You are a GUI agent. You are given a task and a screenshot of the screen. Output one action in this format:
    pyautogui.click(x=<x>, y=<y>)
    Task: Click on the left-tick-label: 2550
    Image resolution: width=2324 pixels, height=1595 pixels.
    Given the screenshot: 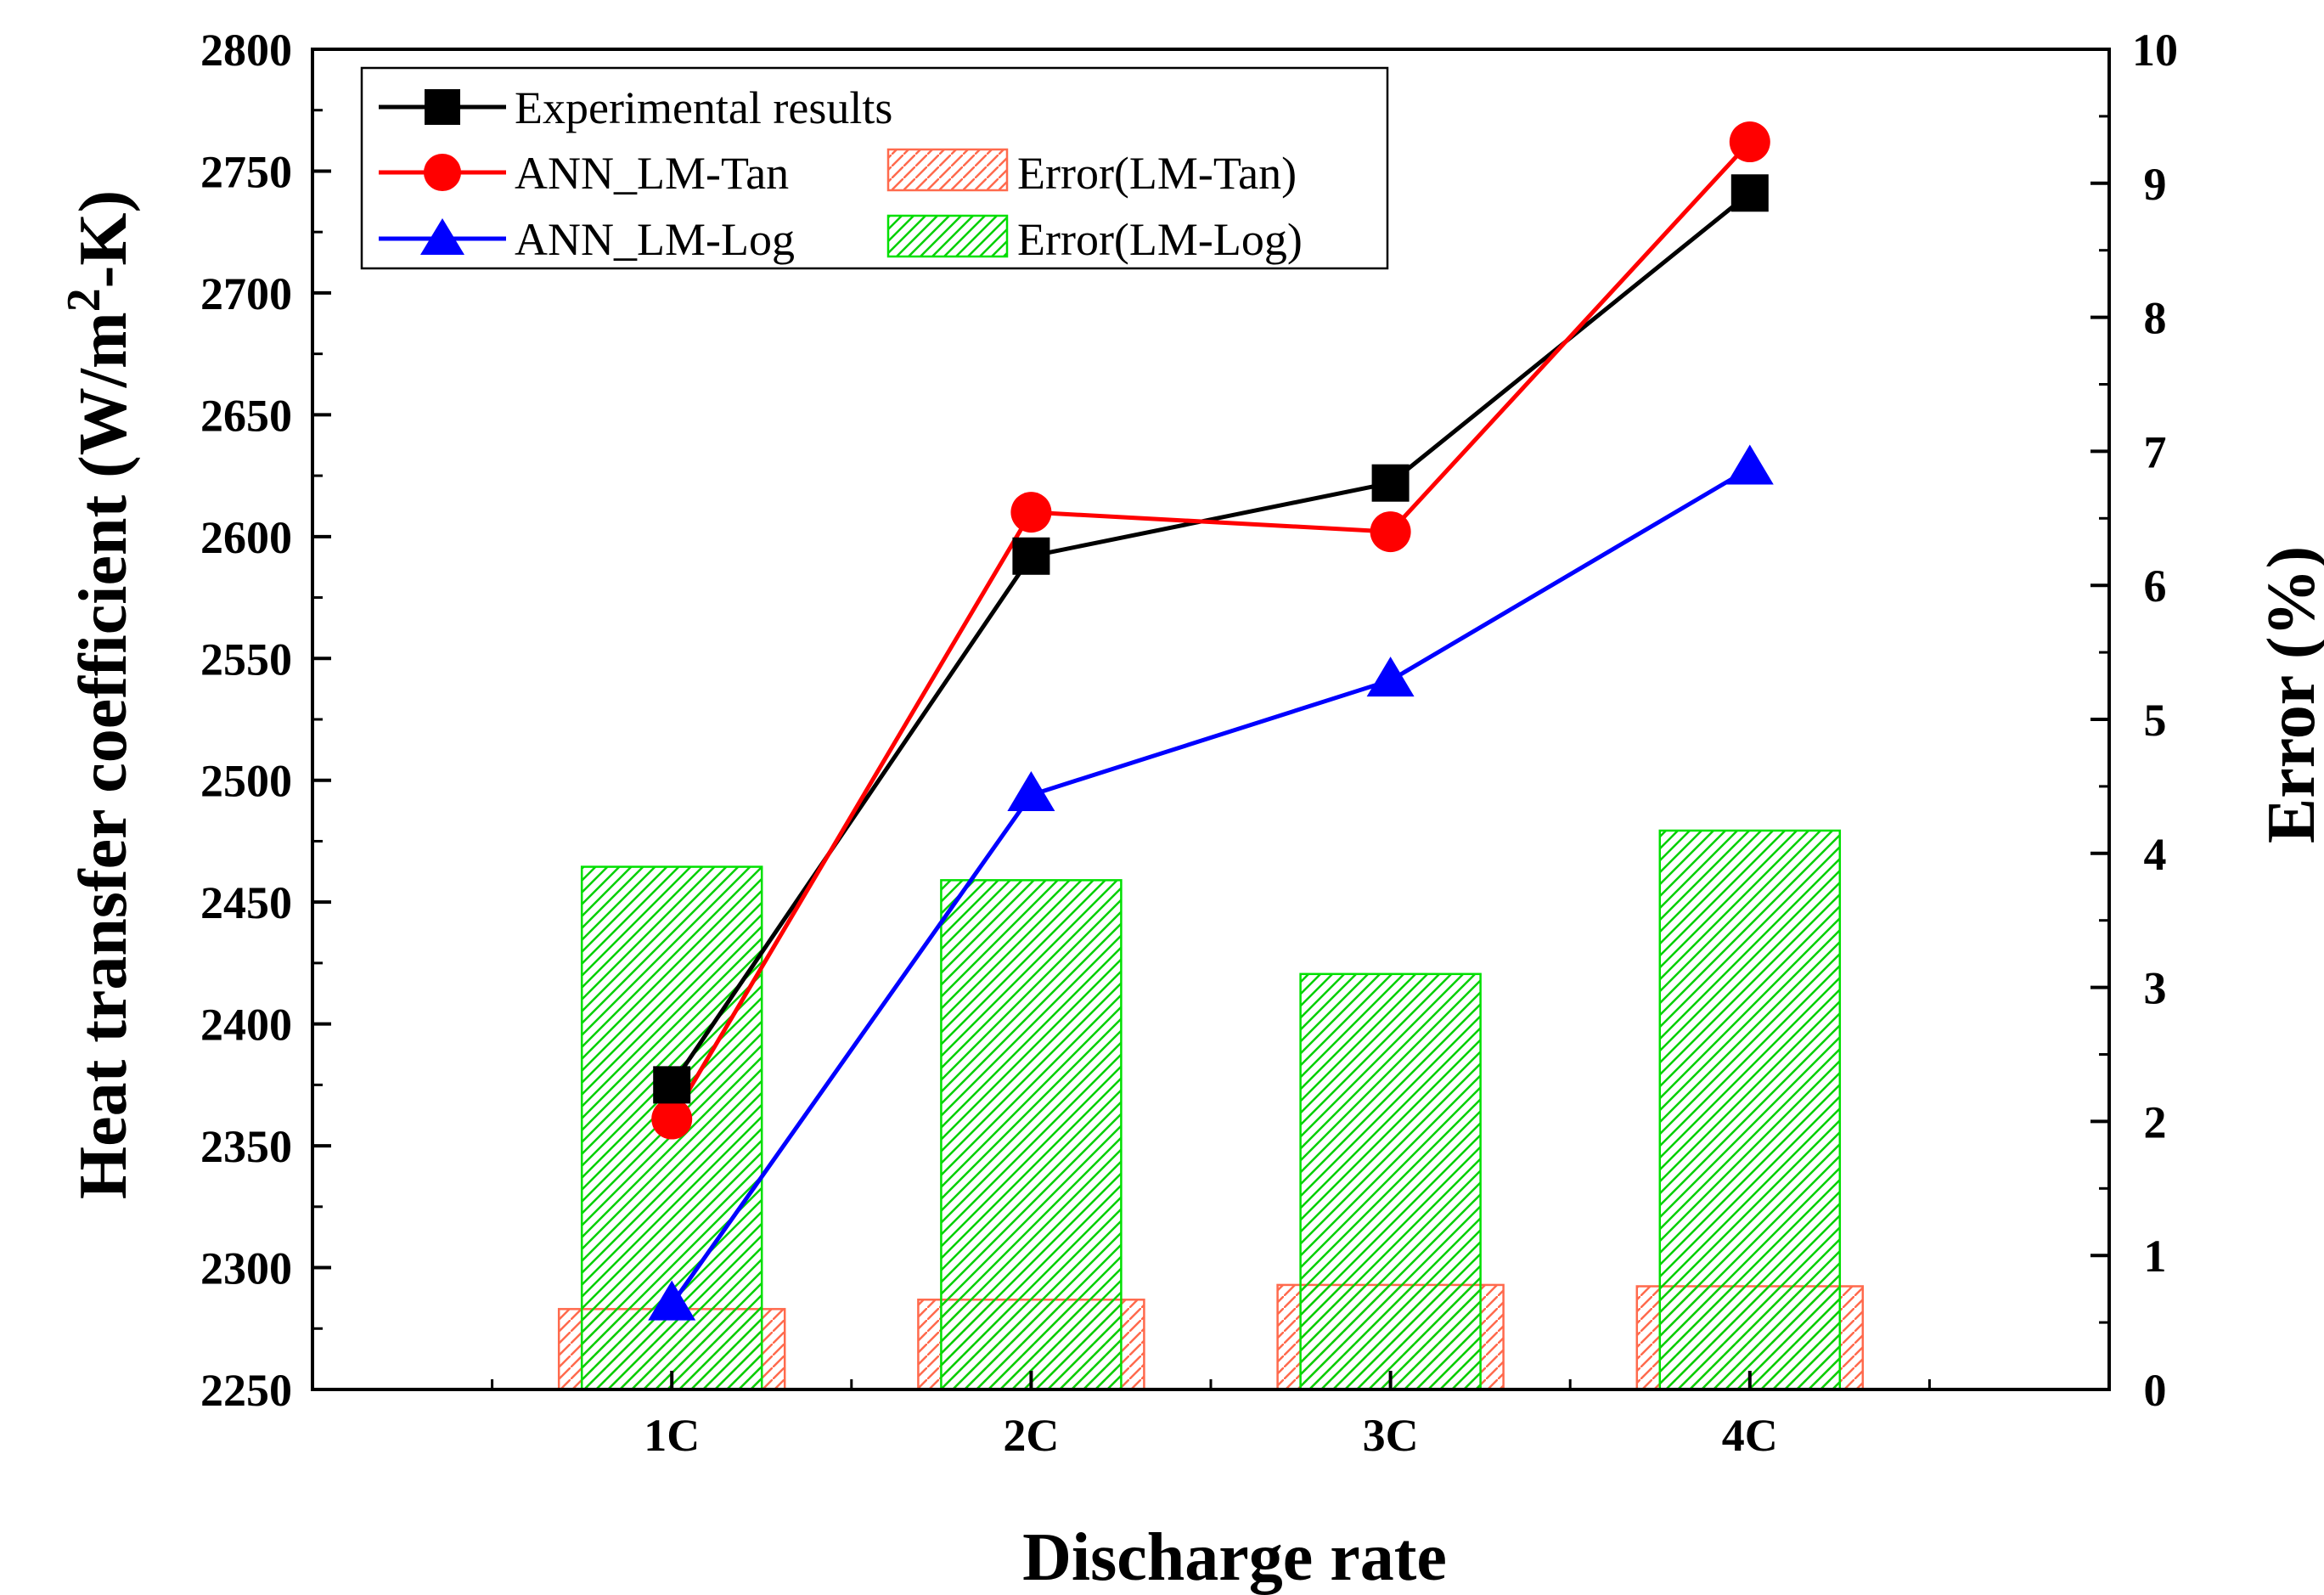 What is the action you would take?
    pyautogui.click(x=246, y=659)
    